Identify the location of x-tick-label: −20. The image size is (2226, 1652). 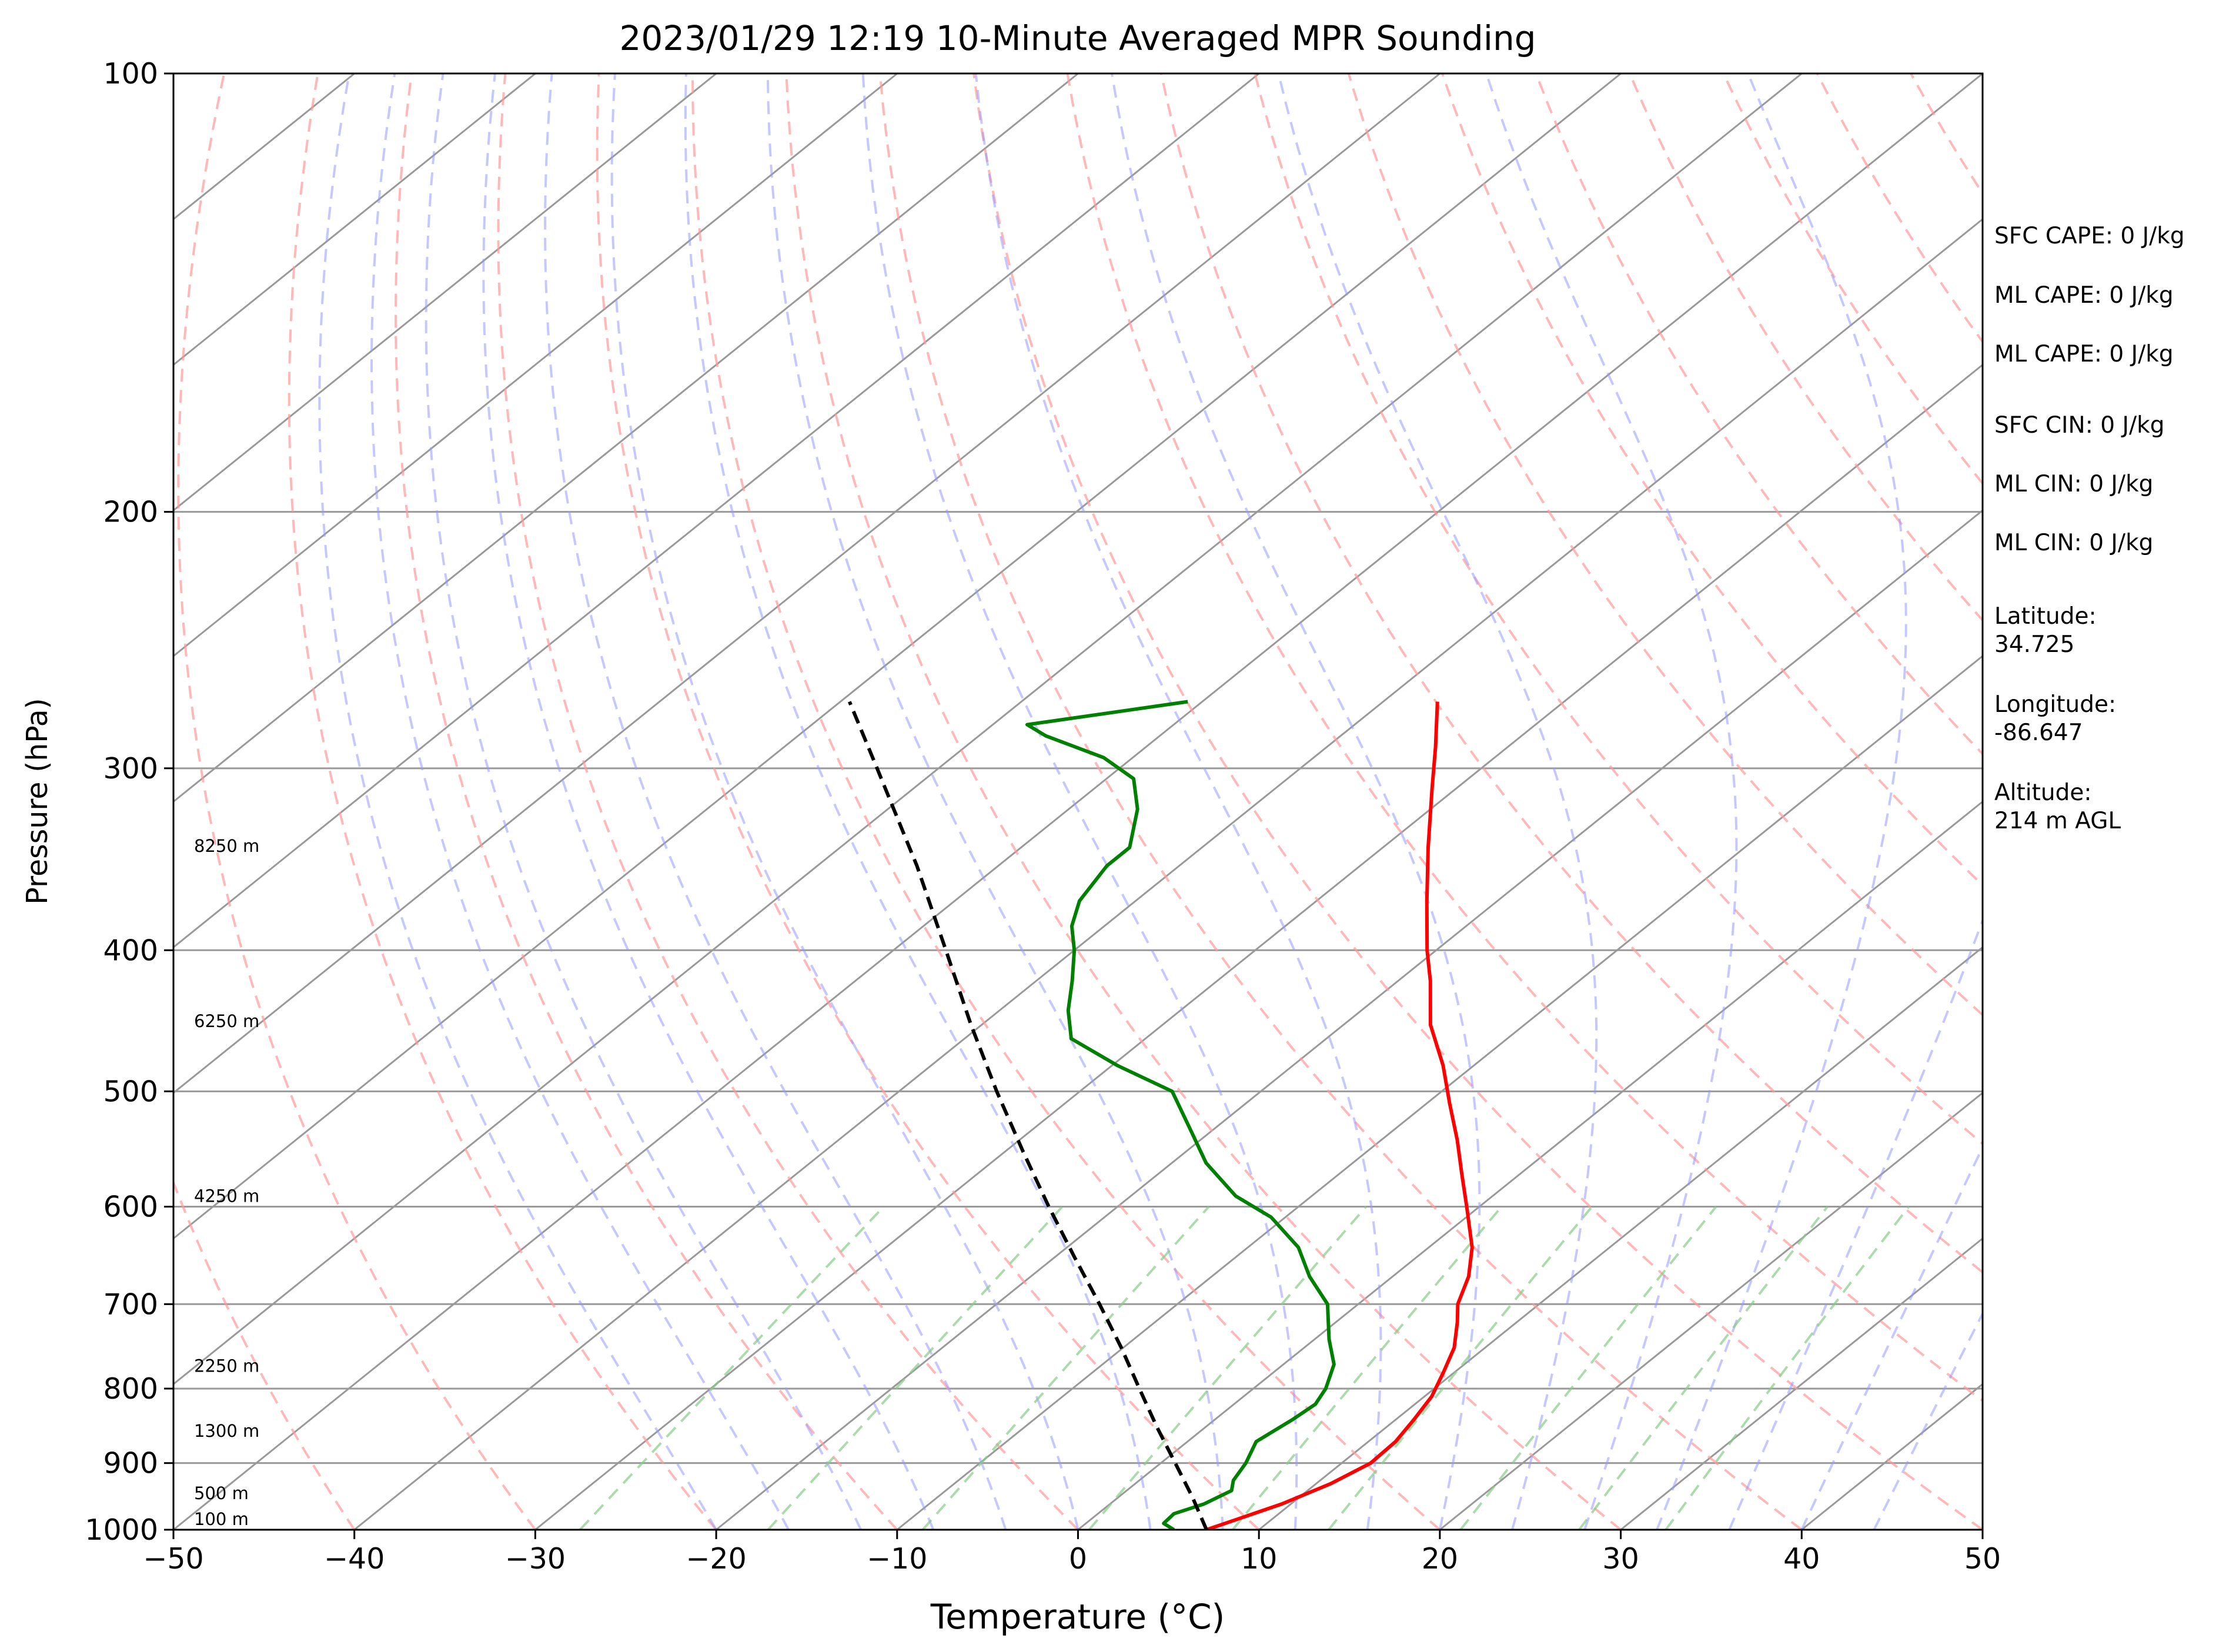
(716, 1559).